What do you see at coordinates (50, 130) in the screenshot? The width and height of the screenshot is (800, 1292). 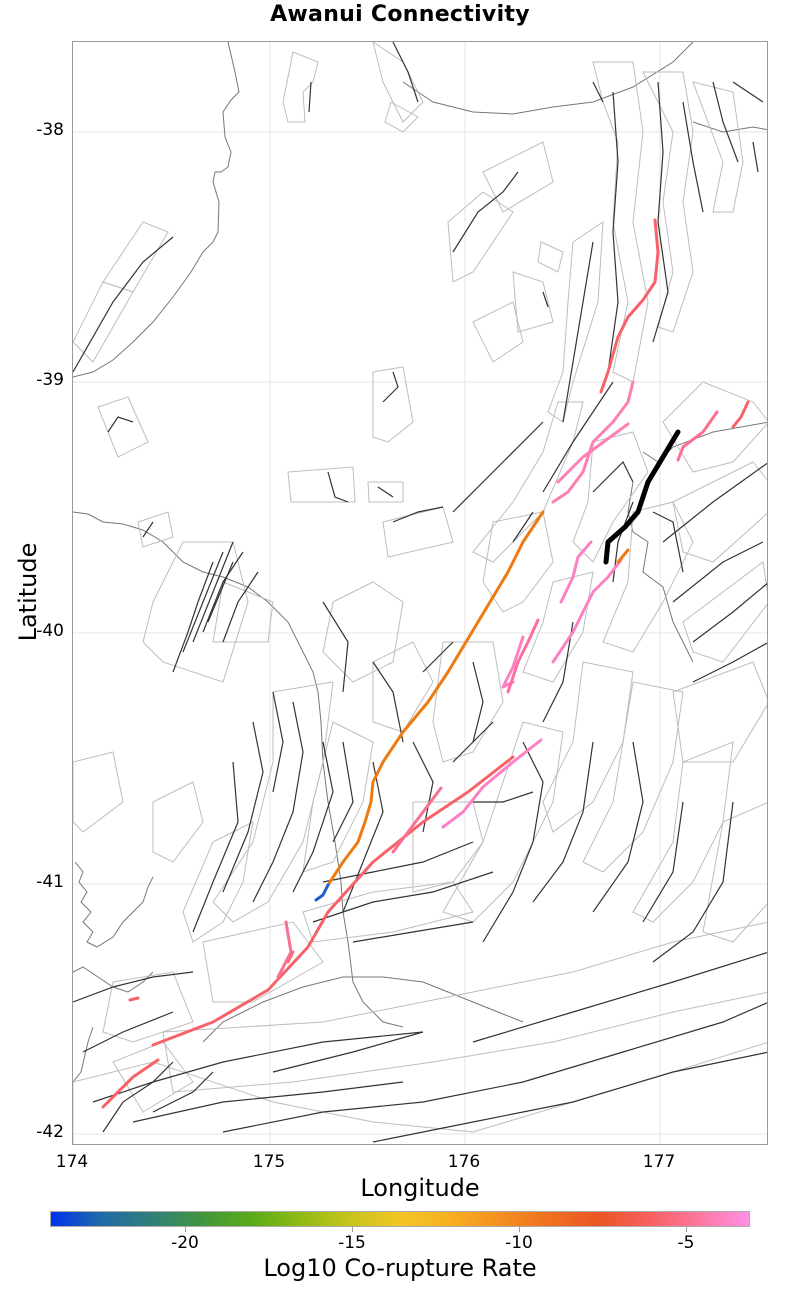 I see `y-tick-label: -38` at bounding box center [50, 130].